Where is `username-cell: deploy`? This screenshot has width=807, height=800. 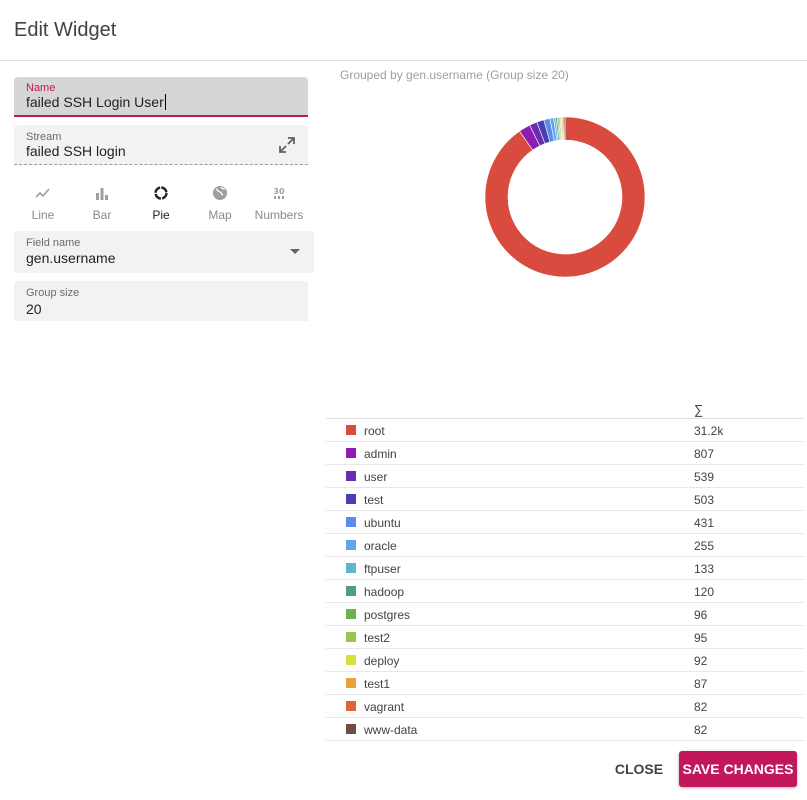
username-cell: deploy is located at coordinates (382, 661).